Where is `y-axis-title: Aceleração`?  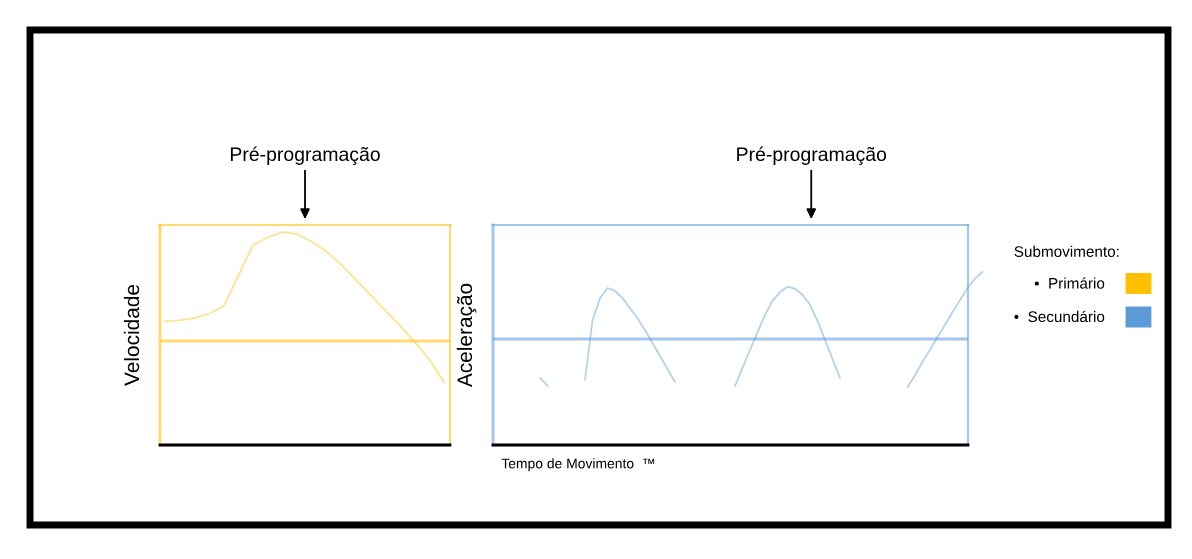
y-axis-title: Aceleração is located at coordinates (466, 335).